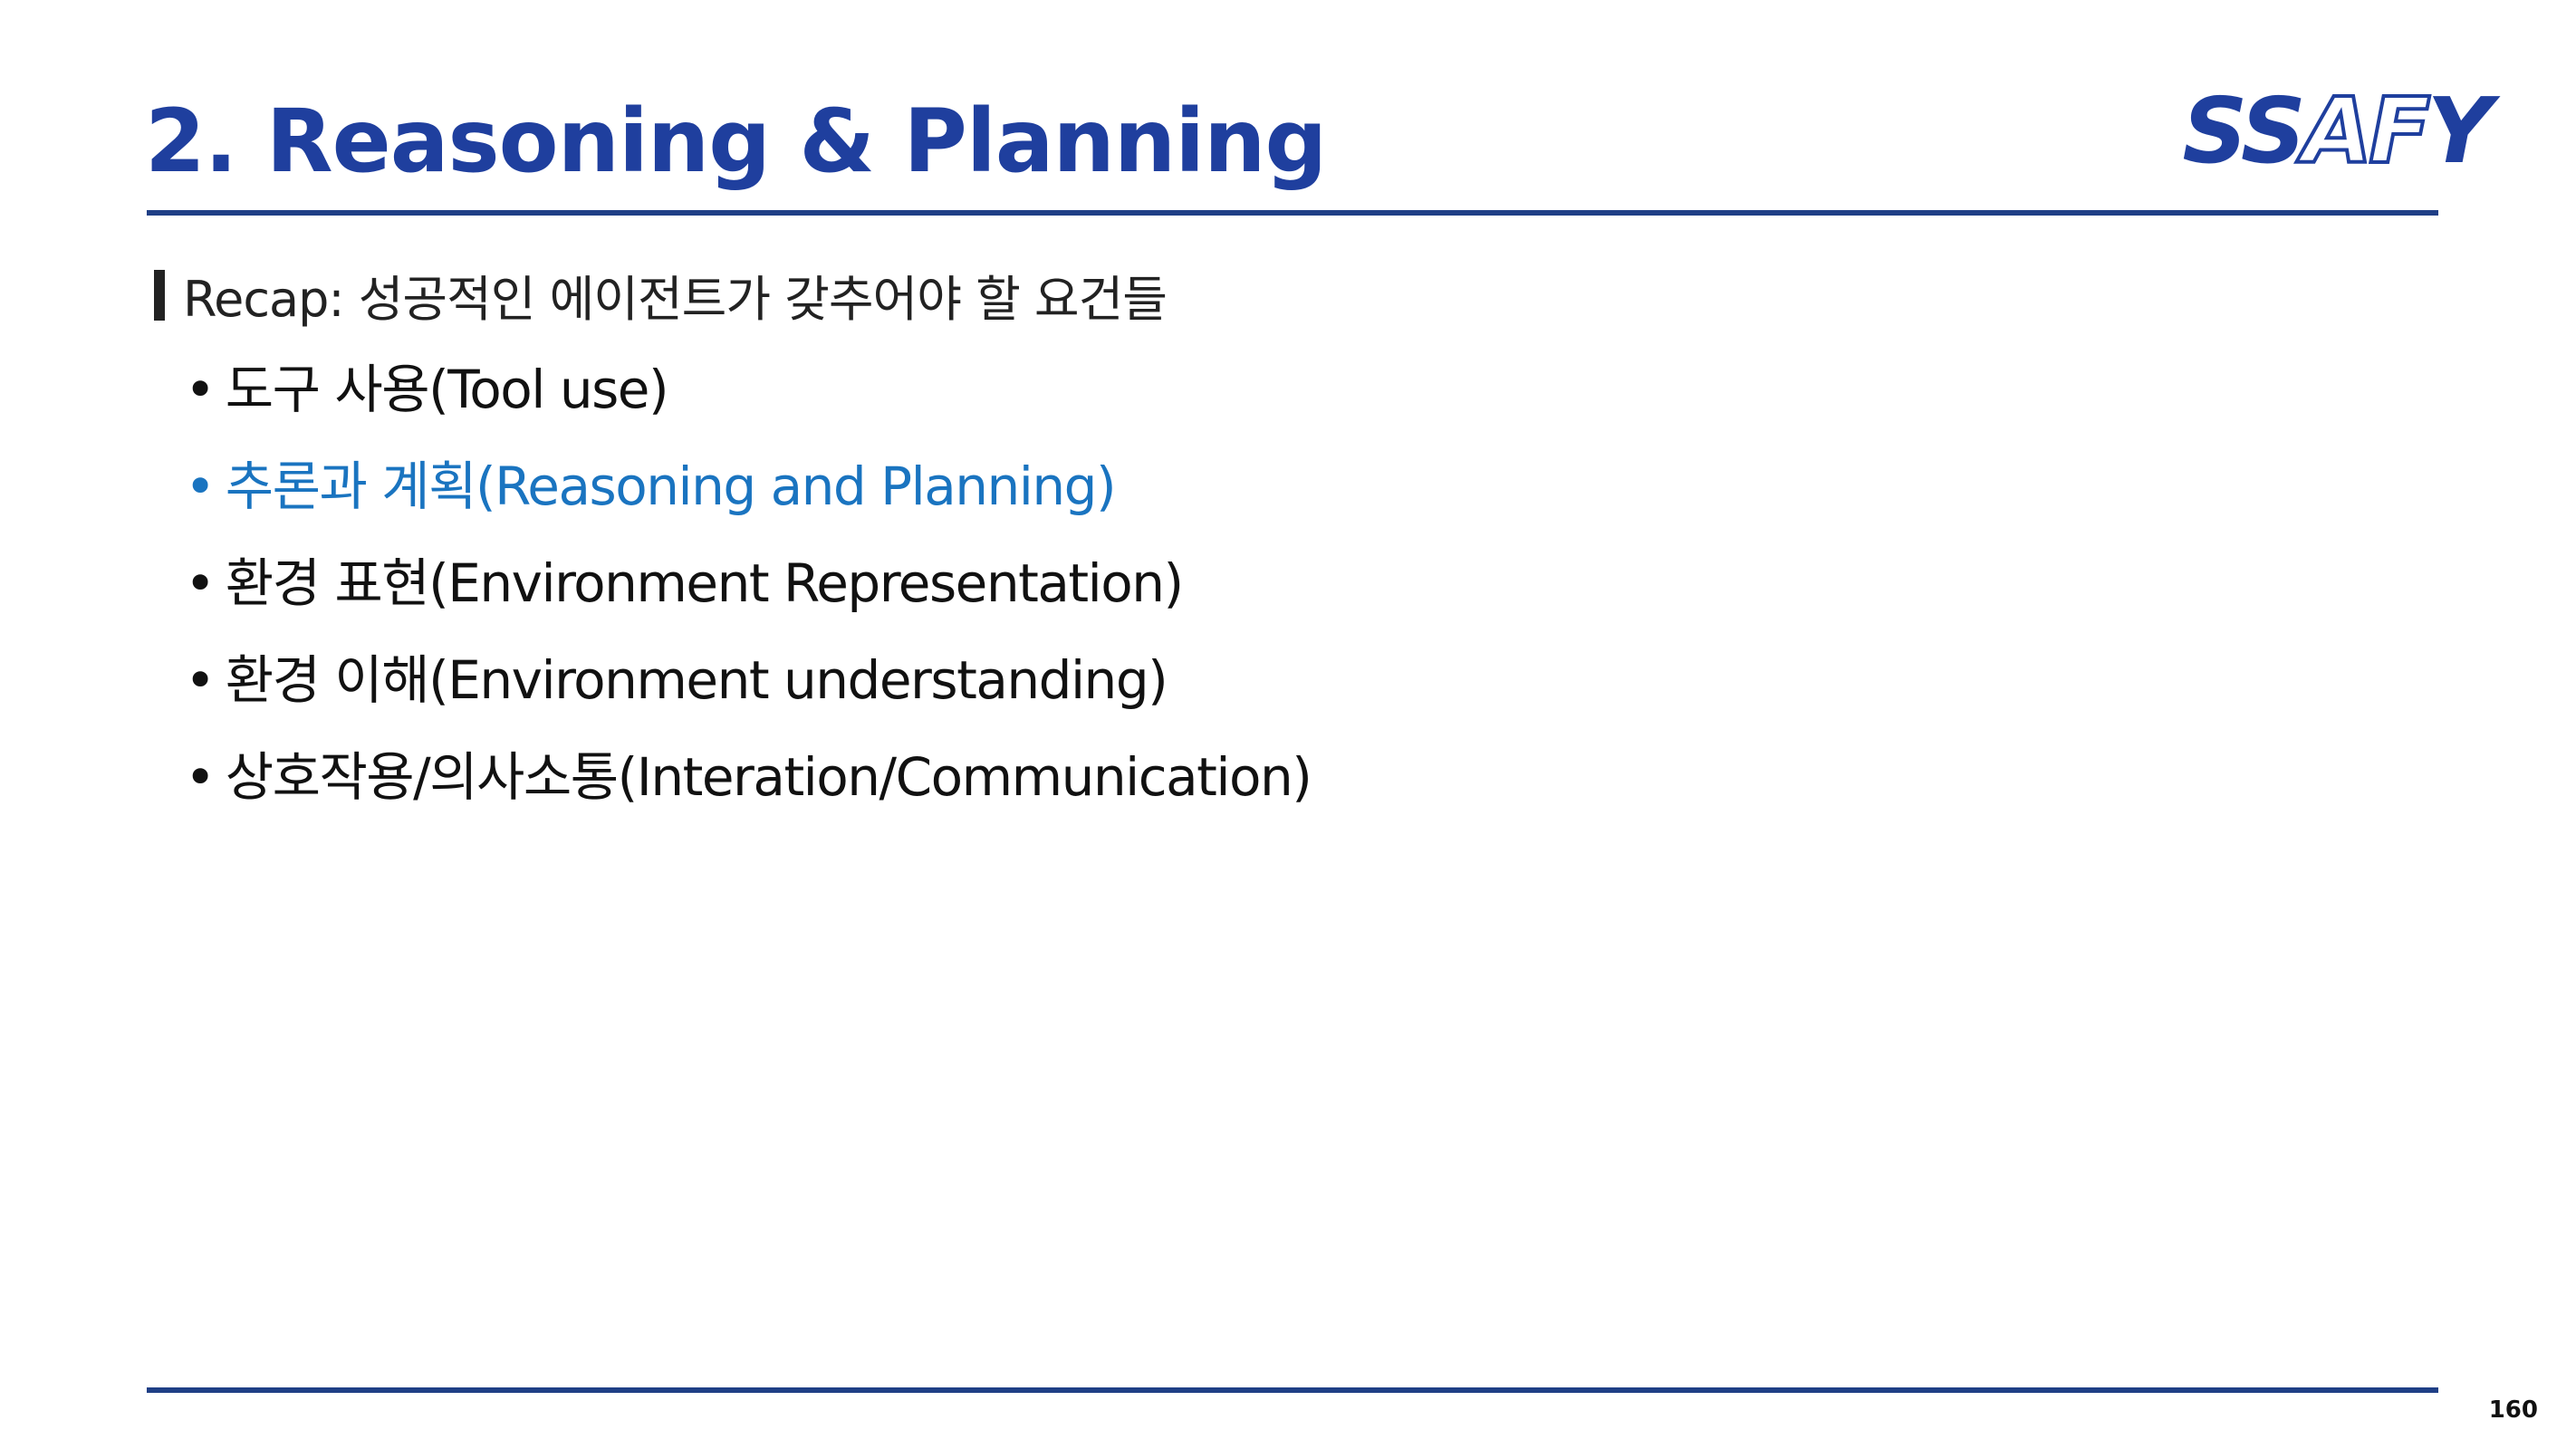 The image size is (2576, 1449). I want to click on list-item-text: 환경 이해(Environment understanding), so click(696, 680).